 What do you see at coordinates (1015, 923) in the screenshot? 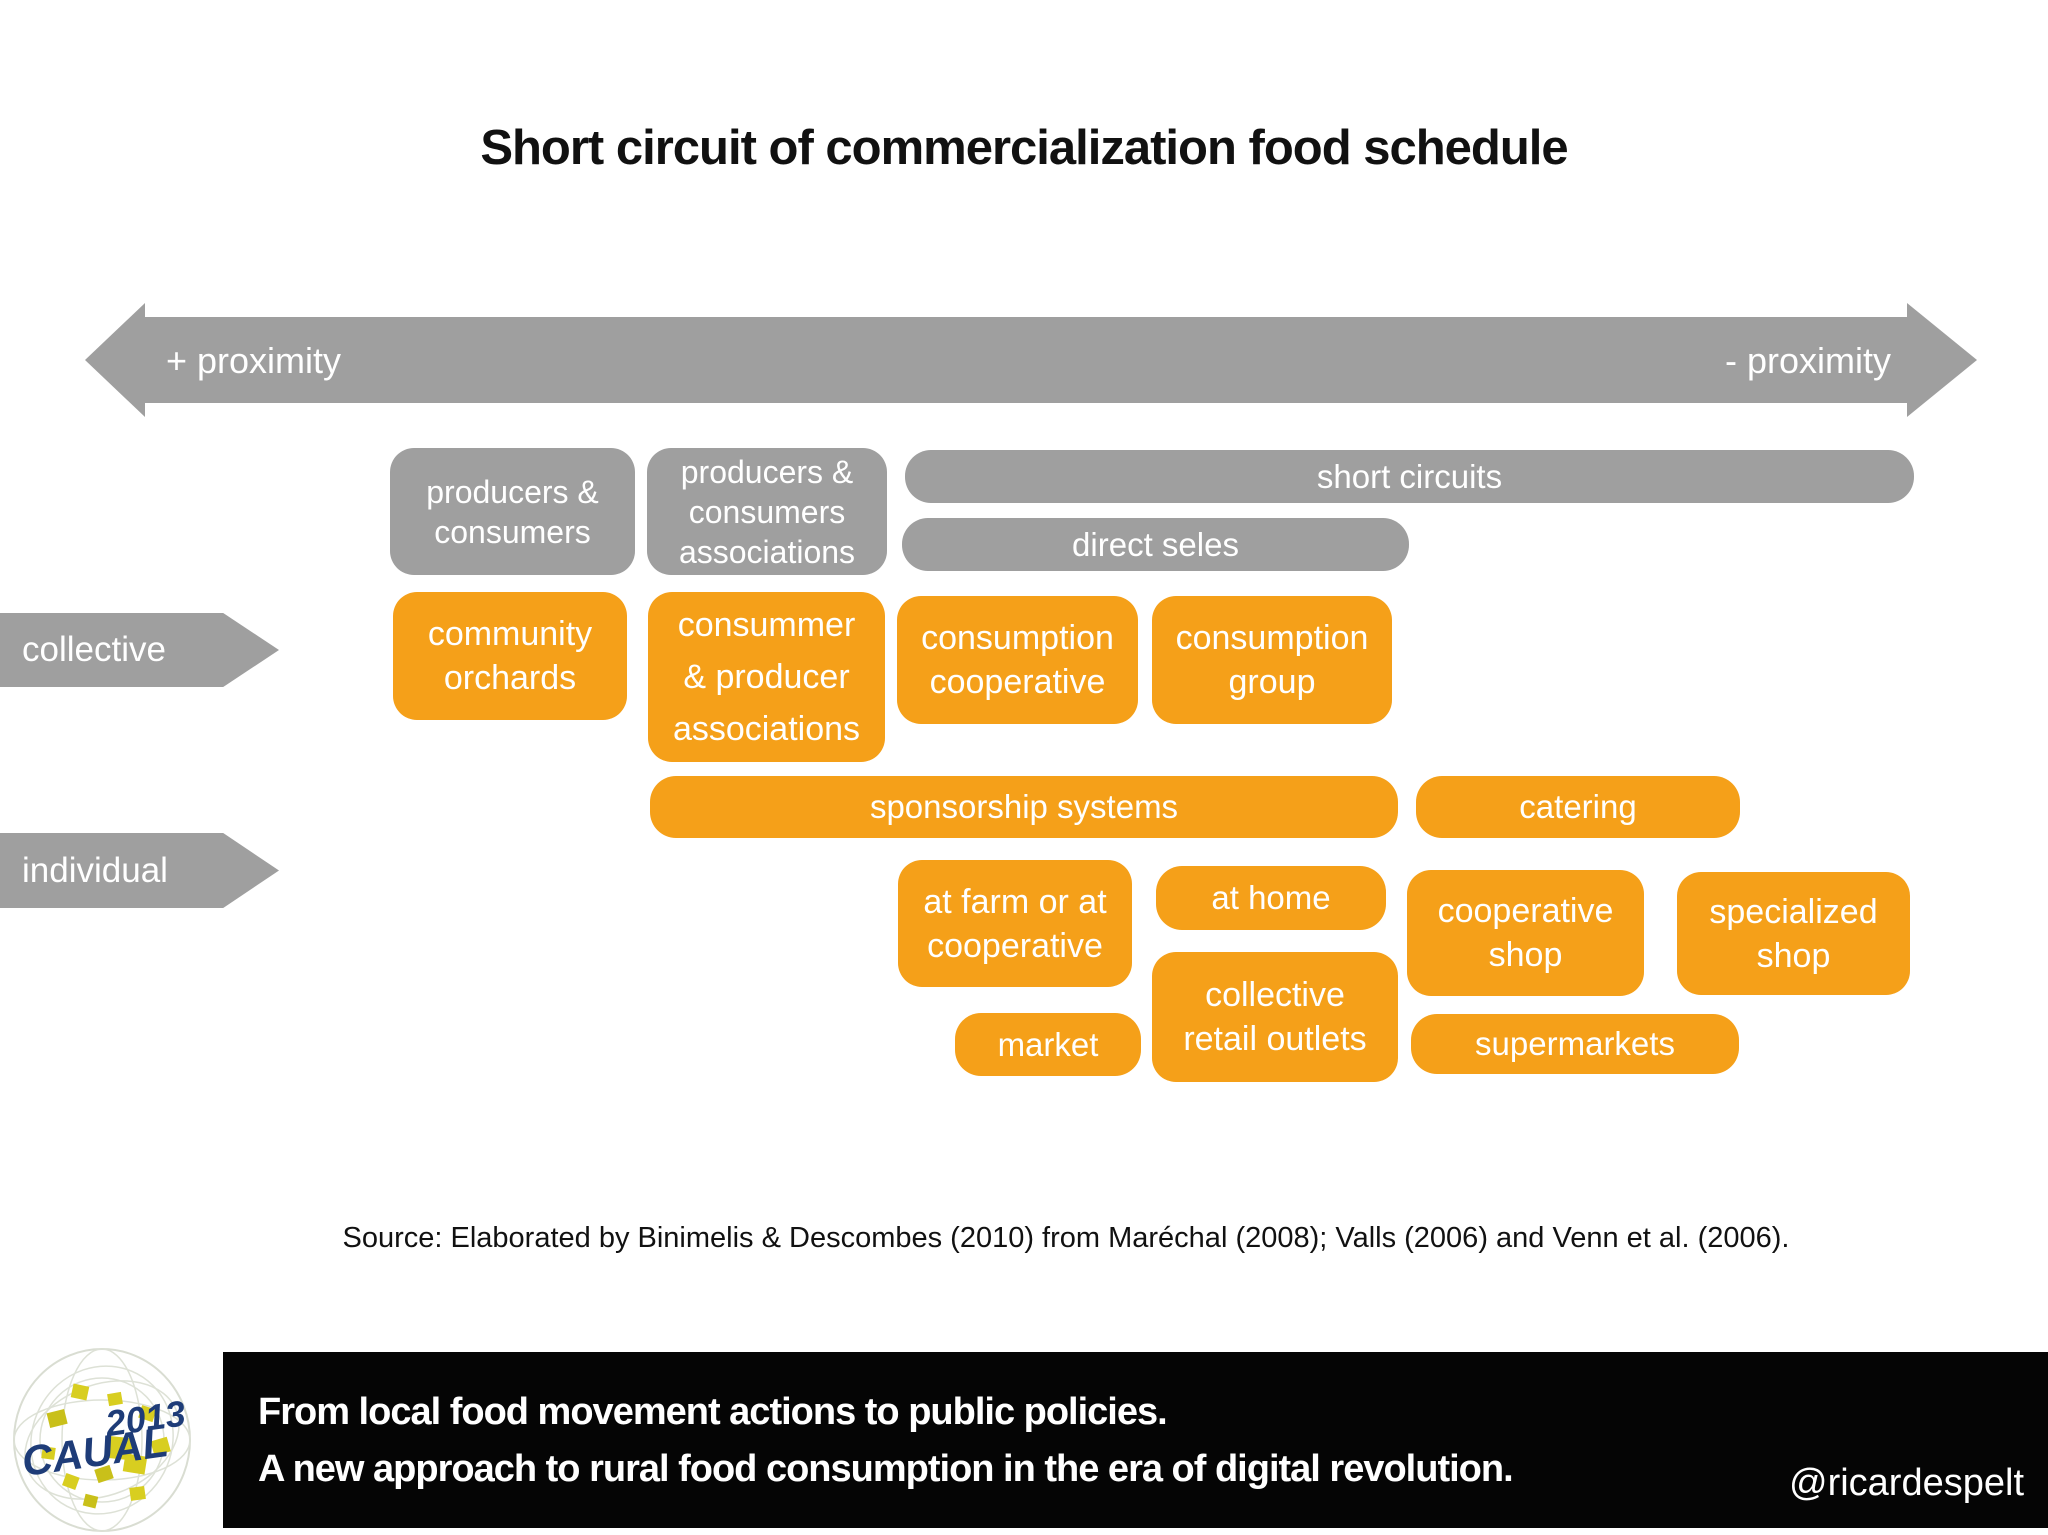
I see `box-at-farm-or-at-cooperative: at farm or at cooperative` at bounding box center [1015, 923].